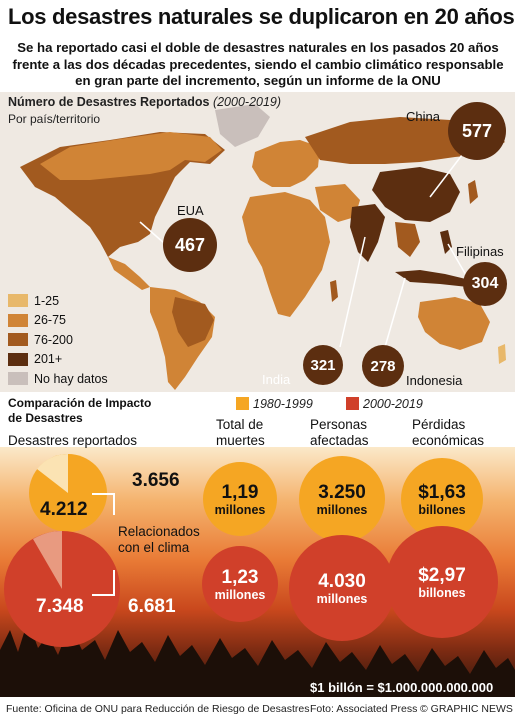 Image resolution: width=515 pixels, height=719 pixels. I want to click on deaths-new-circle: 1,23 millones, so click(240, 584).